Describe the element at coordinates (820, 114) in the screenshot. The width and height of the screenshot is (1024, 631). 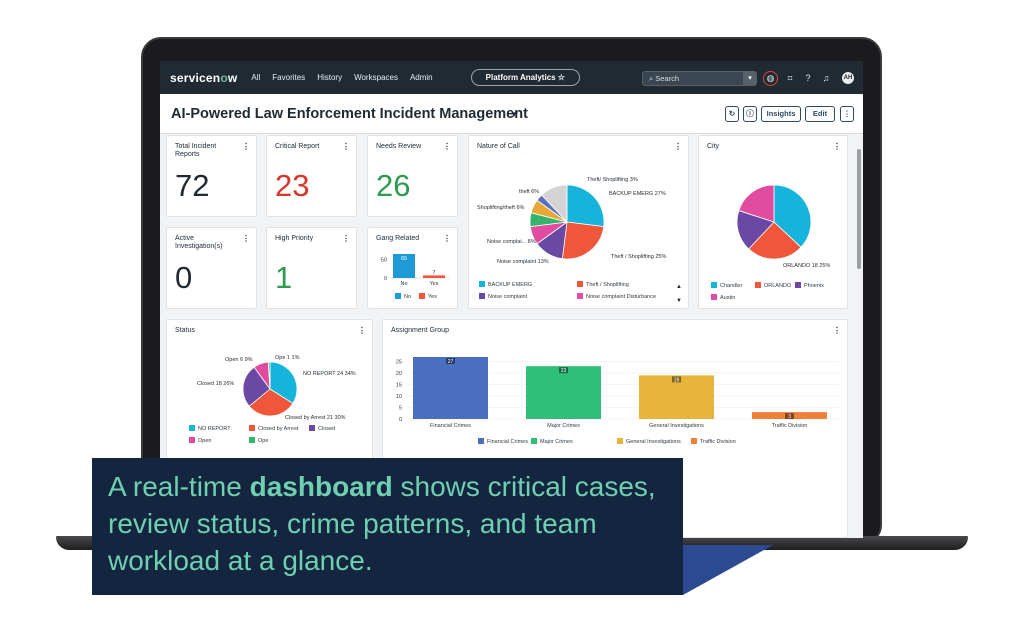
I see `edit-button: Edit` at that location.